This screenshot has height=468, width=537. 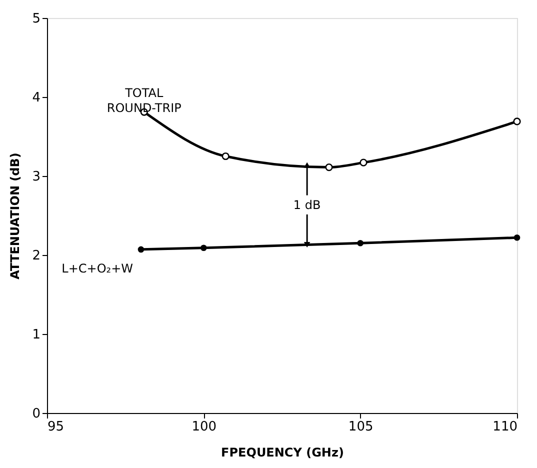 What do you see at coordinates (282, 453) in the screenshot?
I see `x-axis-title: FPEQUENCY (GHz)` at bounding box center [282, 453].